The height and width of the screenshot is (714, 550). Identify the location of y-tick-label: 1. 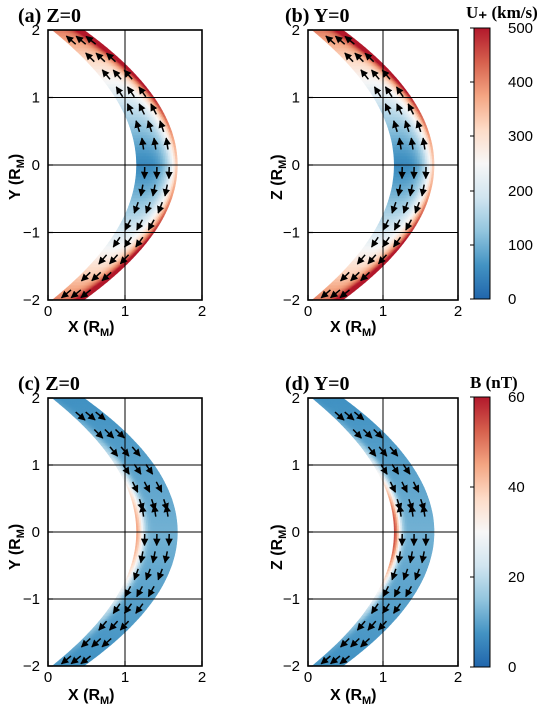
(36, 98).